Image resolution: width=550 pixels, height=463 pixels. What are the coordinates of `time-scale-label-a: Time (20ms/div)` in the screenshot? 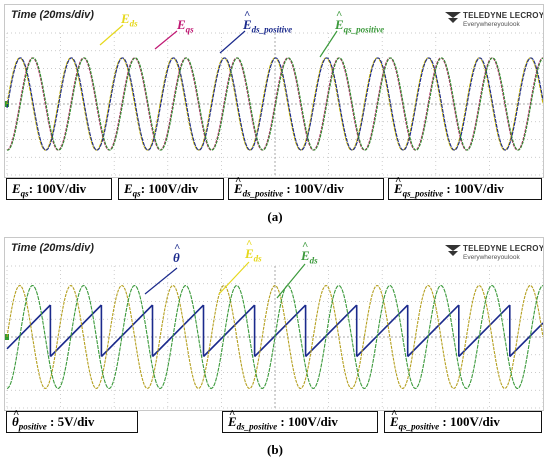 It's located at (52, 15).